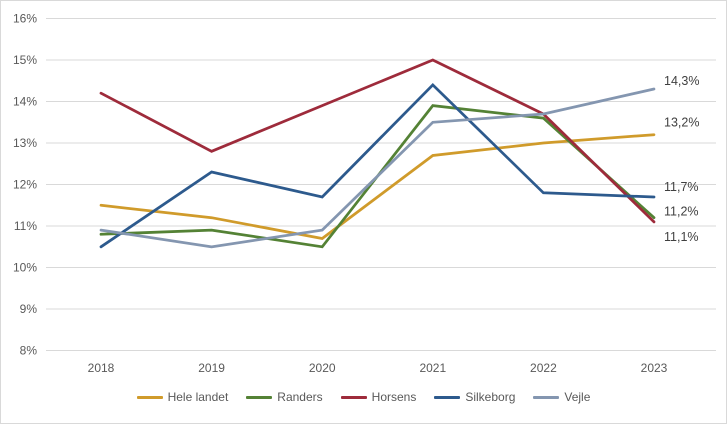  What do you see at coordinates (211, 368) in the screenshot?
I see `x-tick-label-2019: 2019` at bounding box center [211, 368].